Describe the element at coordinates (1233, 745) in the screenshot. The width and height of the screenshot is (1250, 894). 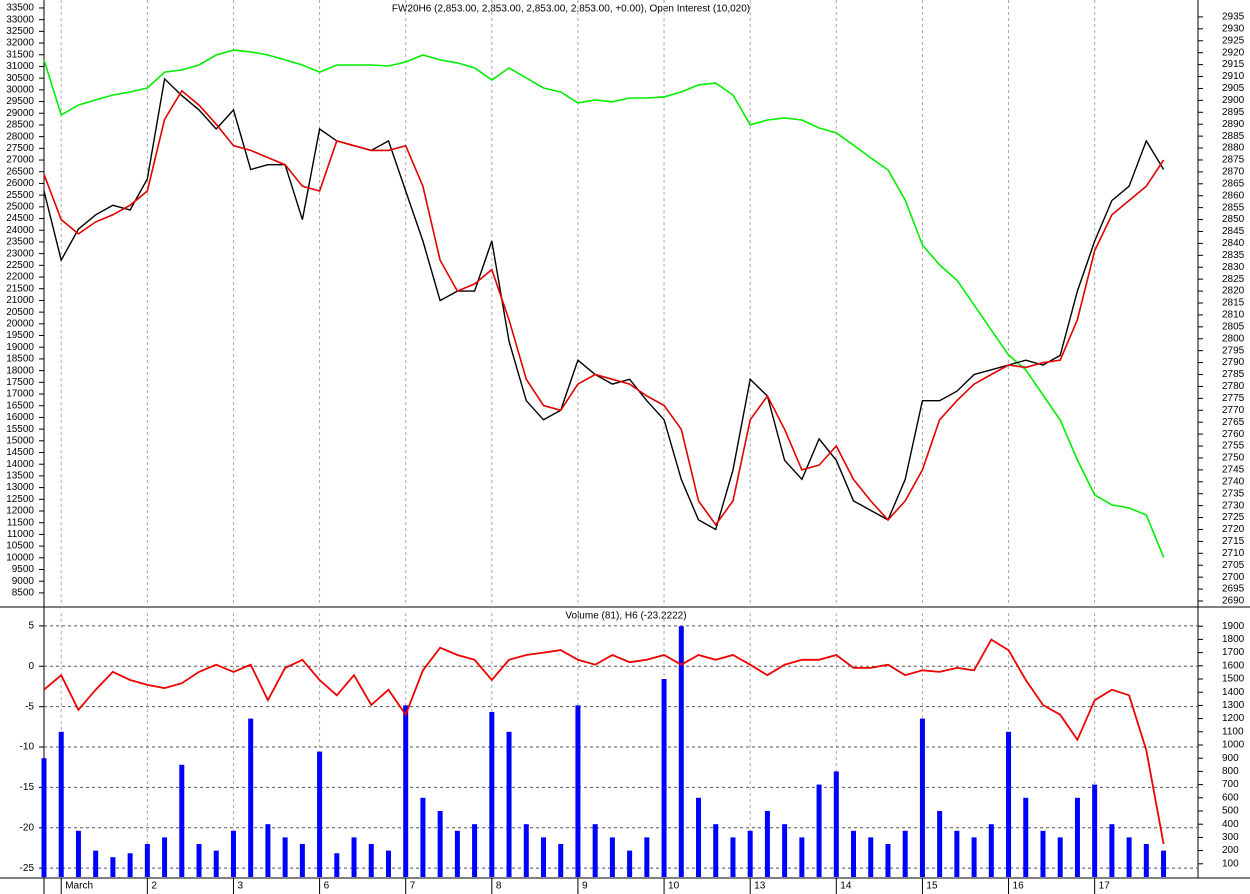
I see `y2-tick-label: 1000` at that location.